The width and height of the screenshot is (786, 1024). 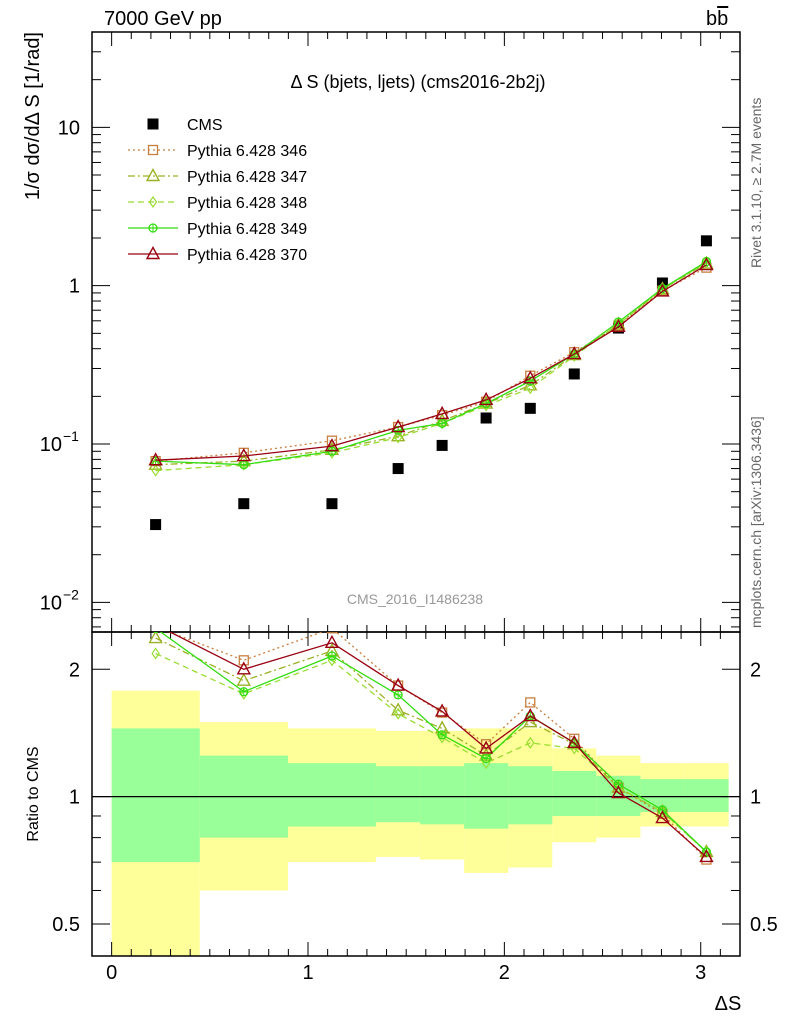 I want to click on x-tick-label: 1, so click(x=307, y=973).